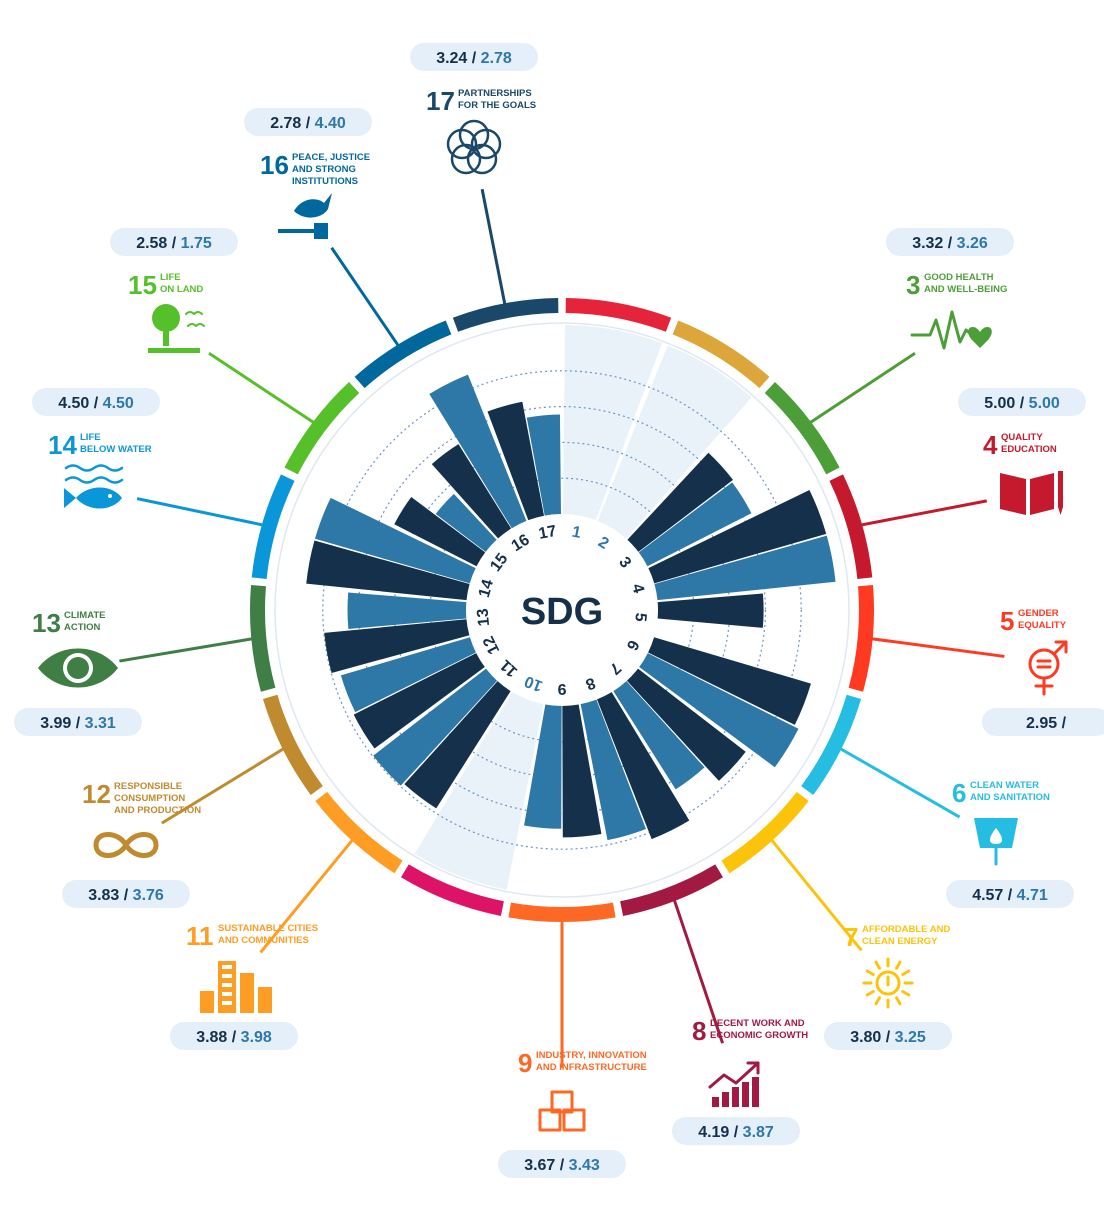 Image resolution: width=1104 pixels, height=1216 pixels. Describe the element at coordinates (452, 890) in the screenshot. I see `ring-segment-sdg10` at that location.